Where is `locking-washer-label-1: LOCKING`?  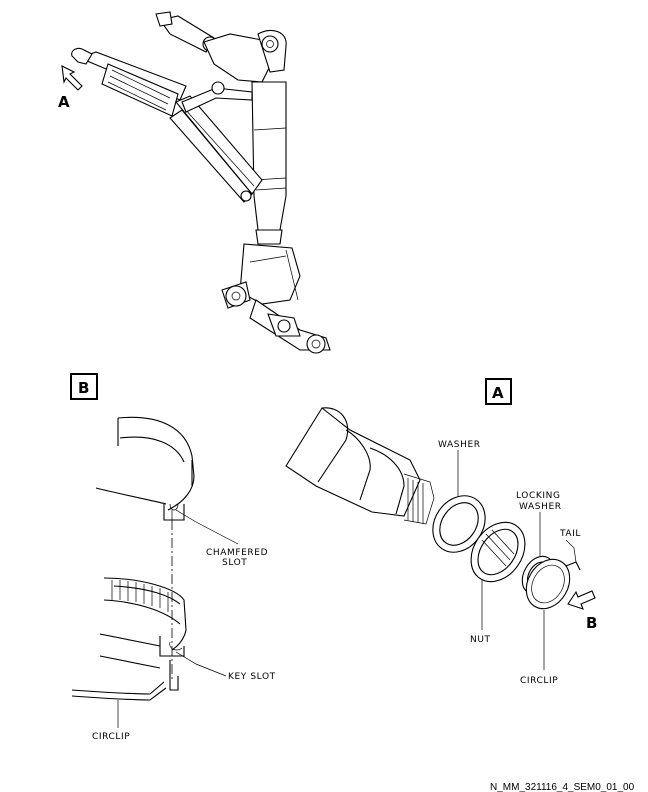
locking-washer-label-1: LOCKING is located at coordinates (538, 496).